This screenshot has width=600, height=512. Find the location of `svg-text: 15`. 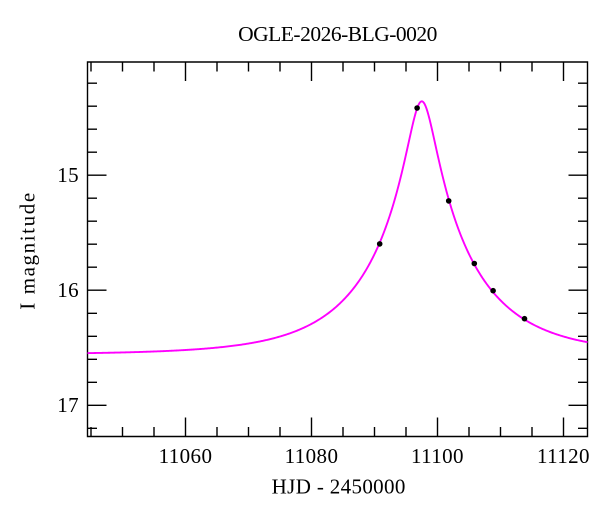

svg-text: 15 is located at coordinates (68, 175).